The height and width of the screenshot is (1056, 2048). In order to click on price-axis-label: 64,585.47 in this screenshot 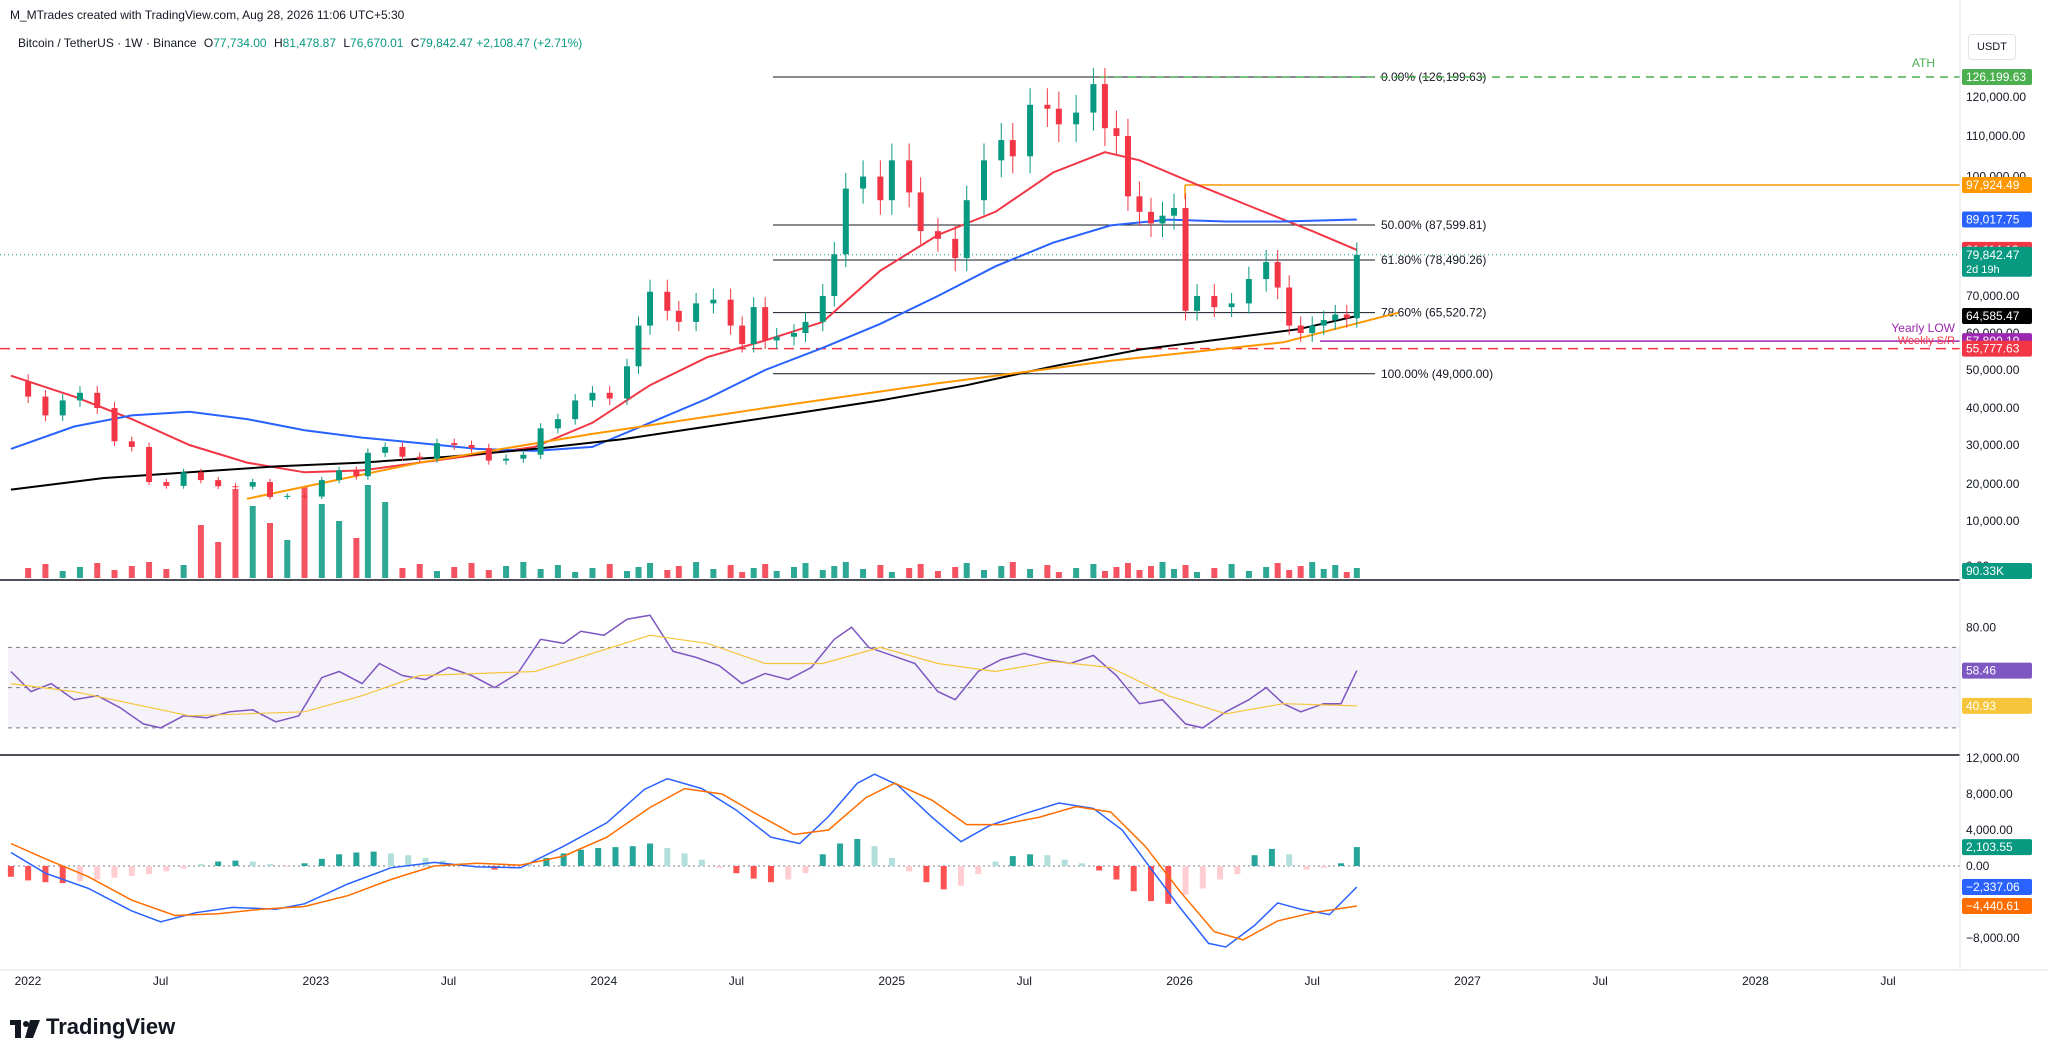, I will do `click(1993, 316)`.